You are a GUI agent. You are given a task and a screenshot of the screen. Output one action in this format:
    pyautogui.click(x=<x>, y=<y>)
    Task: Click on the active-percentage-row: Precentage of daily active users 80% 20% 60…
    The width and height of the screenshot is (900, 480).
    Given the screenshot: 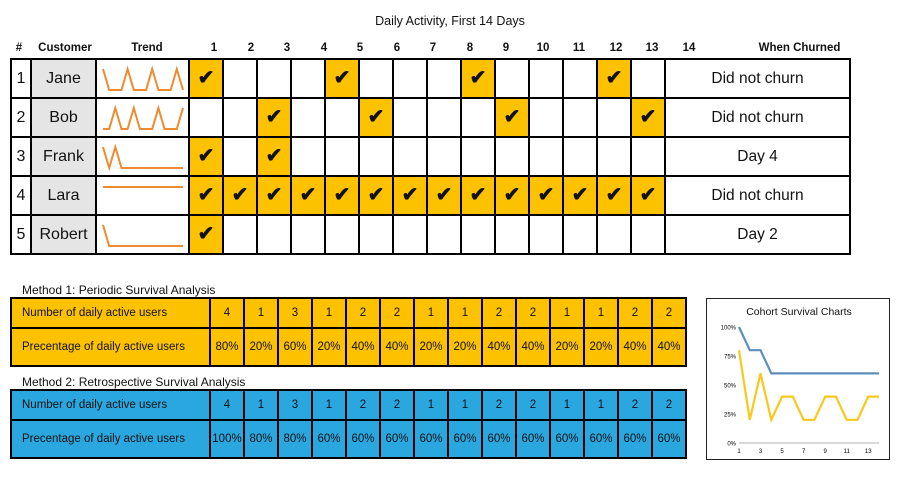 What is the action you would take?
    pyautogui.click(x=348, y=347)
    